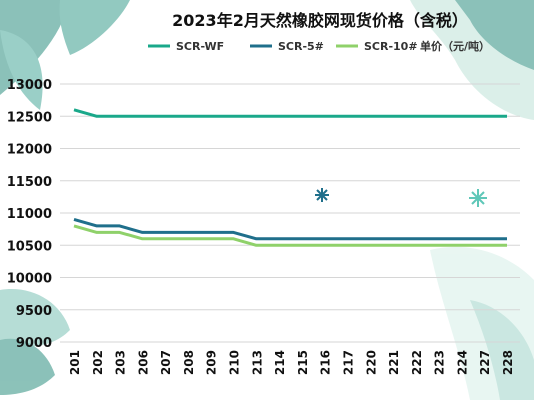 Image resolution: width=534 pixels, height=400 pixels. Describe the element at coordinates (121, 362) in the screenshot. I see `x-tick-label: 203` at that location.